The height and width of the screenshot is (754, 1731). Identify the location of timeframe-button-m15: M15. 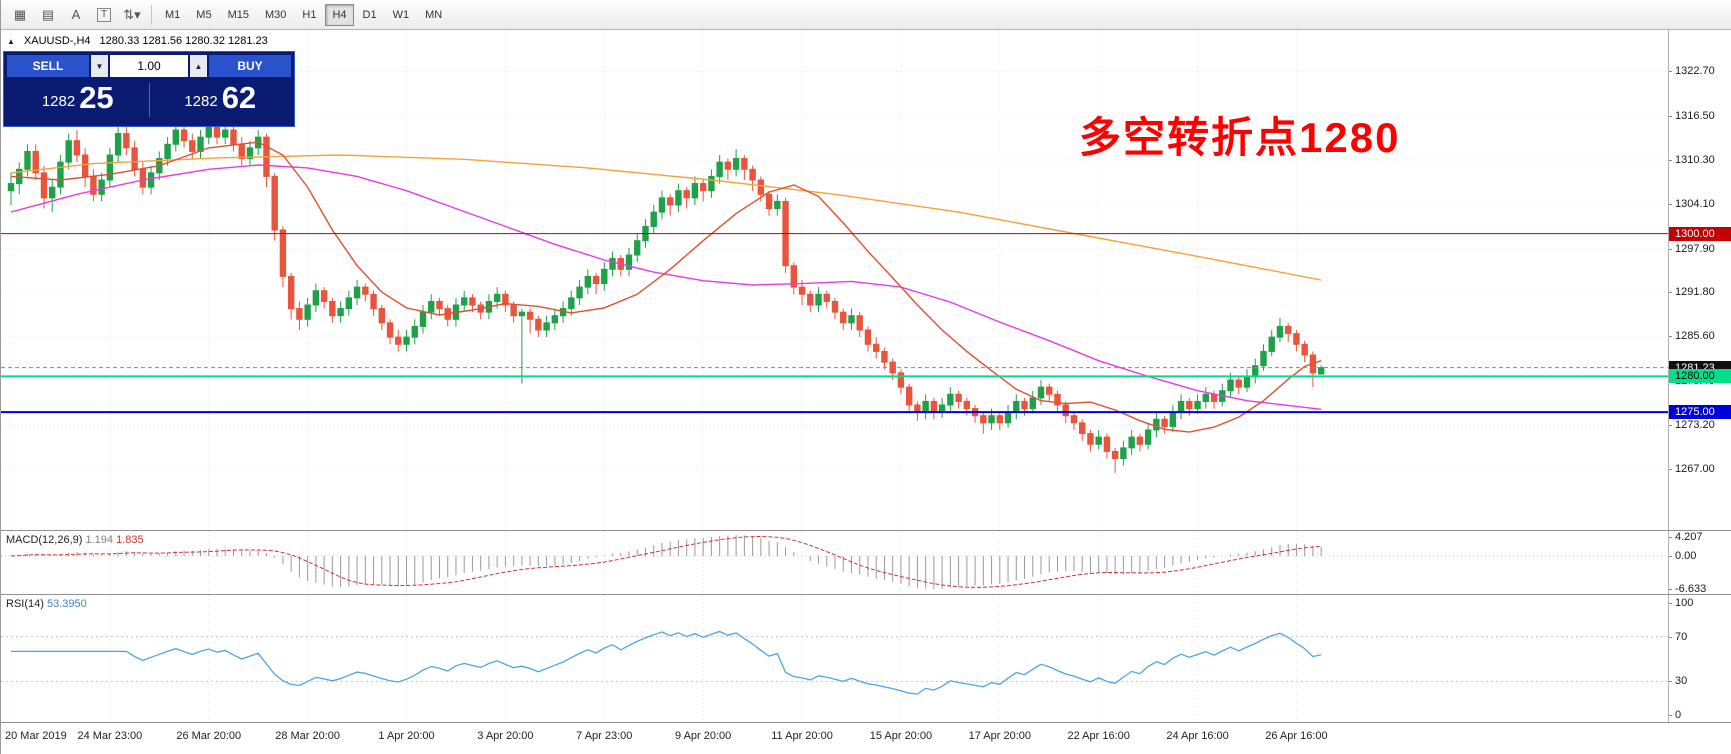
(238, 14).